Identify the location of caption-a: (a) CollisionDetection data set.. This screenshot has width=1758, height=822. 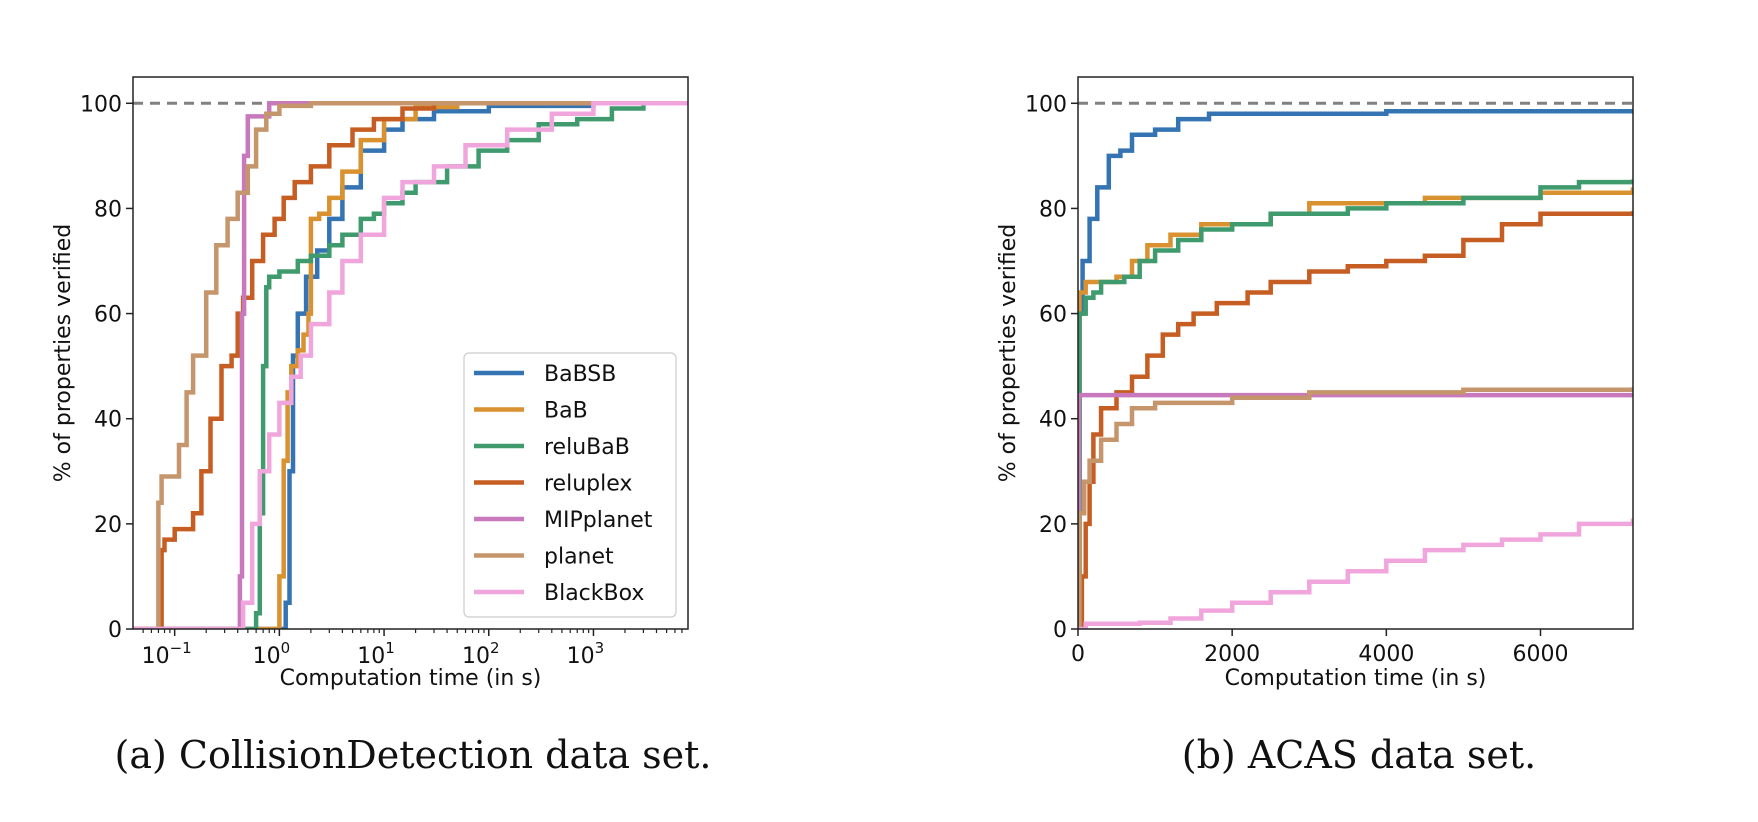
(413, 755).